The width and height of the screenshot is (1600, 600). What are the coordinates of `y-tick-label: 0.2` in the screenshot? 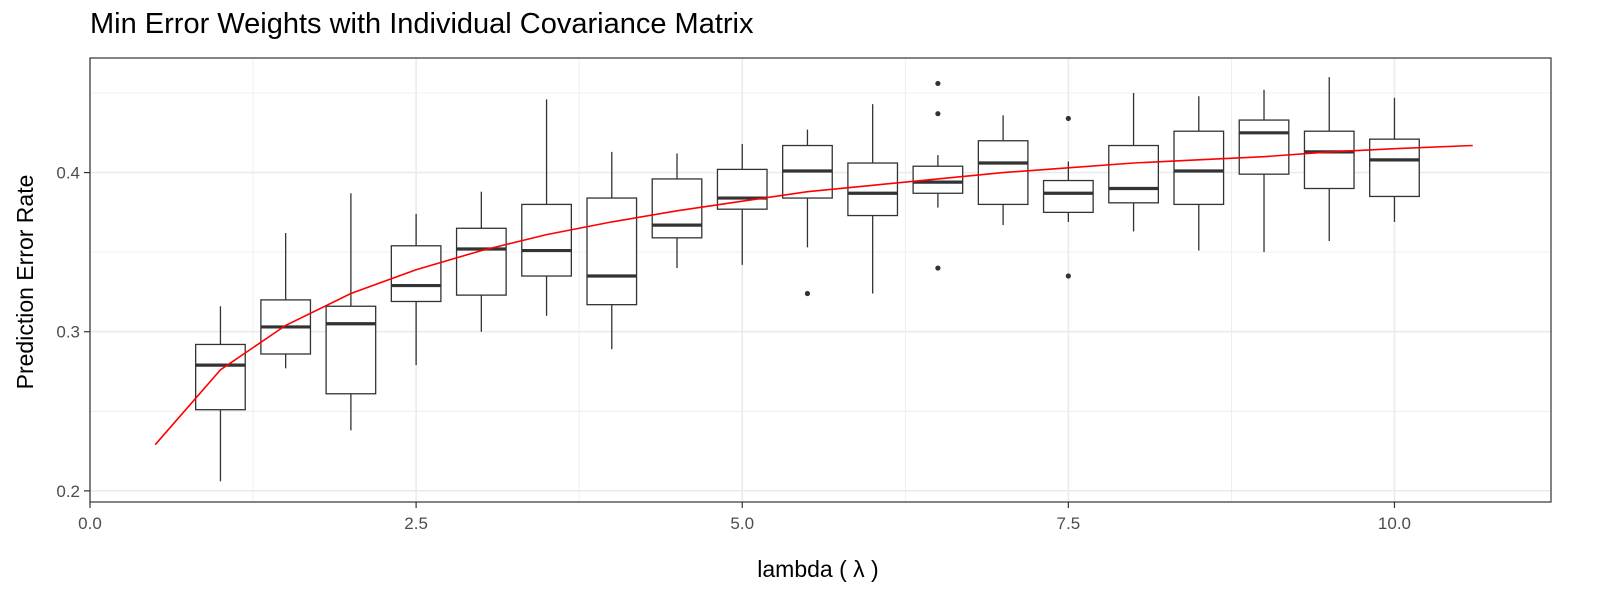 It's located at (68, 491).